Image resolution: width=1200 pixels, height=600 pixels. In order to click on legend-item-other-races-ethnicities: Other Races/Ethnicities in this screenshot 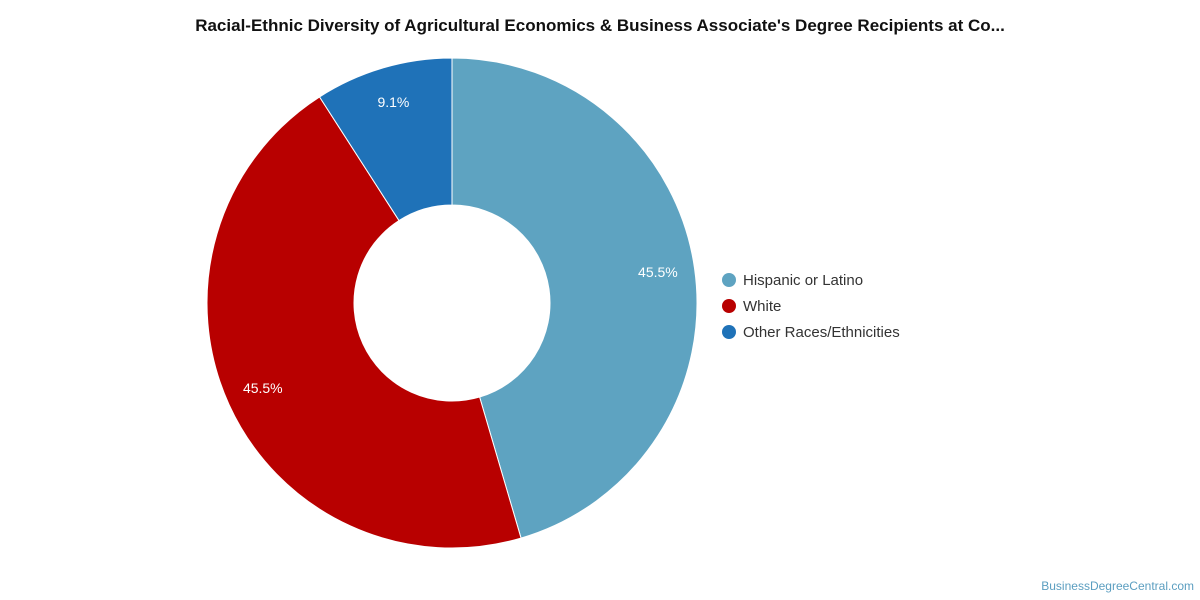, I will do `click(811, 332)`.